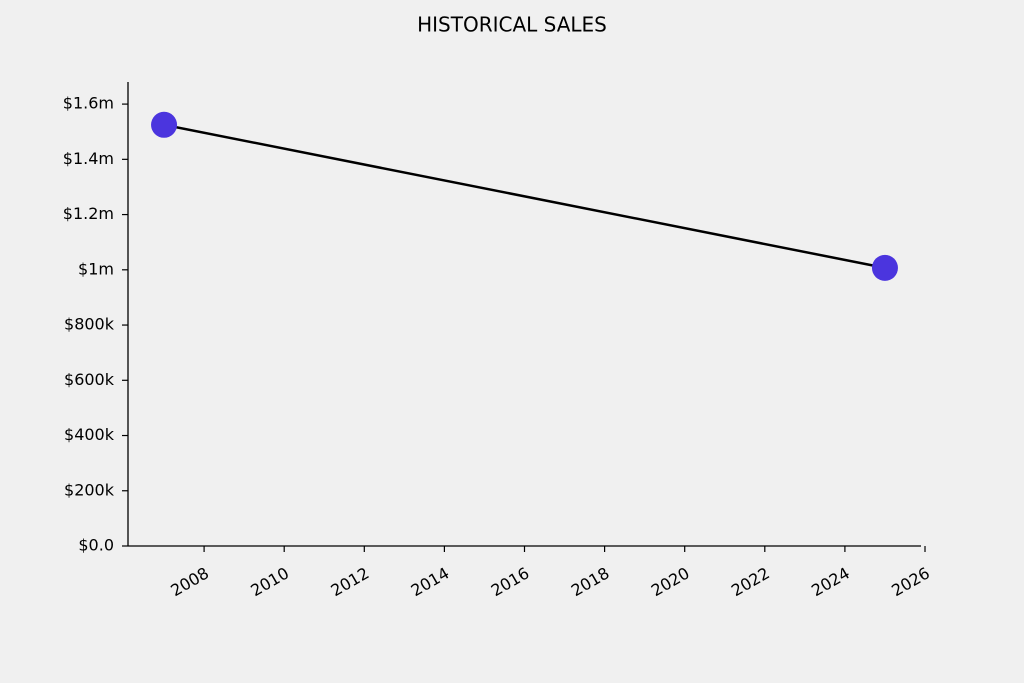 The width and height of the screenshot is (1024, 683). Describe the element at coordinates (89, 434) in the screenshot. I see `y-tick-label: $400k` at that location.